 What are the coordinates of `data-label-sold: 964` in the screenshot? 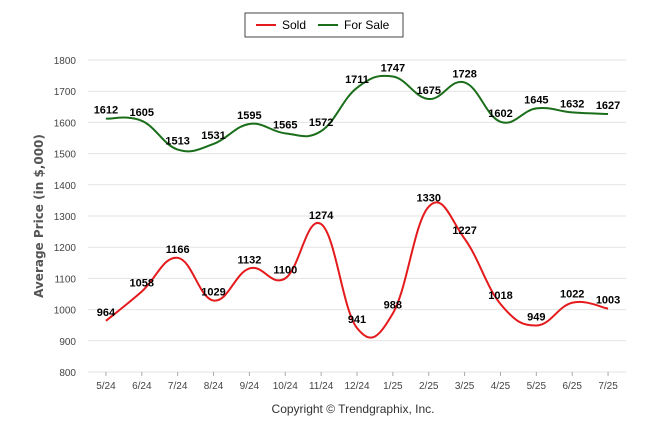 It's located at (106, 313).